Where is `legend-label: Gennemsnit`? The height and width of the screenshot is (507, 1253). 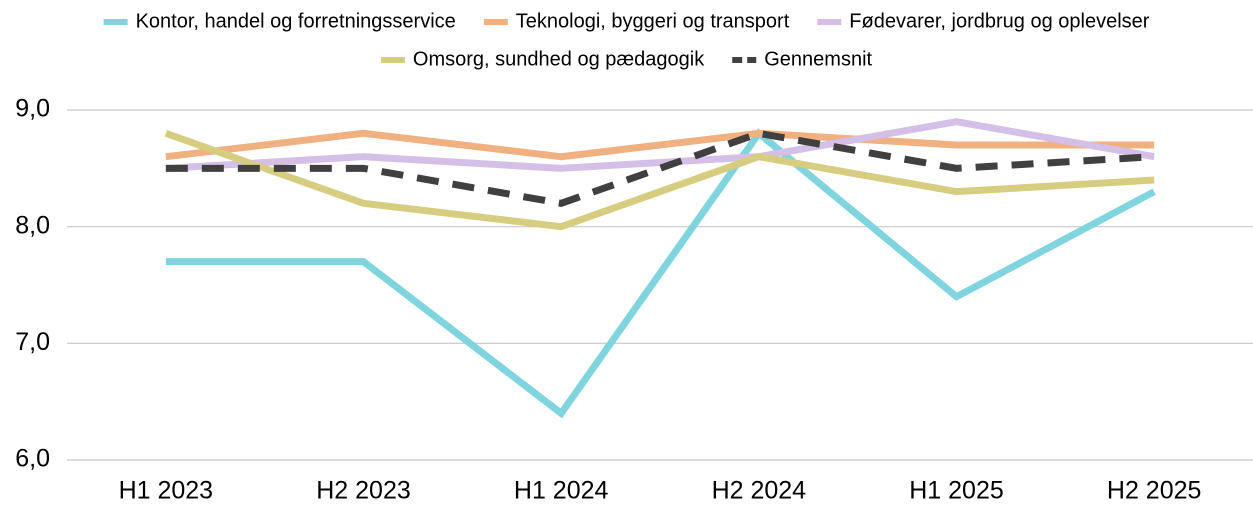
legend-label: Gennemsnit is located at coordinates (818, 59).